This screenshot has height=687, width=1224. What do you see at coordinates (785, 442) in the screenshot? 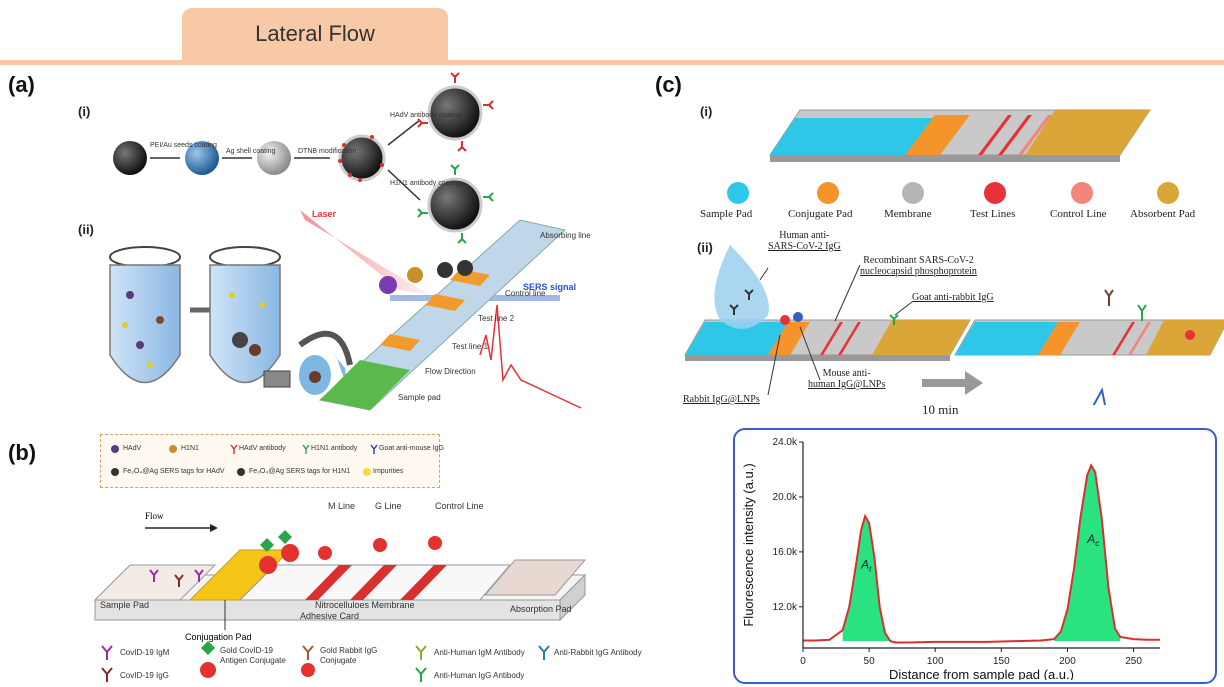
I see `y-tick-label: 24.0k` at bounding box center [785, 442].